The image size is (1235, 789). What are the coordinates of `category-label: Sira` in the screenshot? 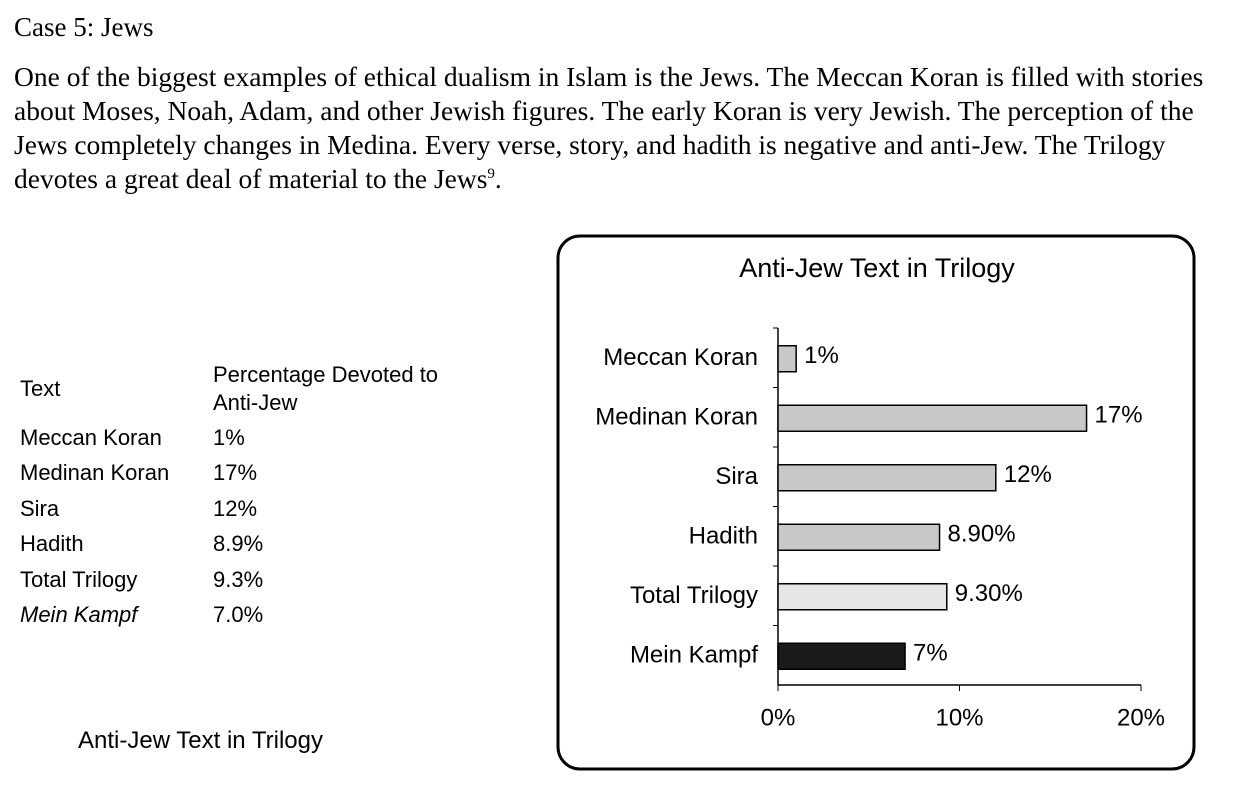 It's located at (736, 476).